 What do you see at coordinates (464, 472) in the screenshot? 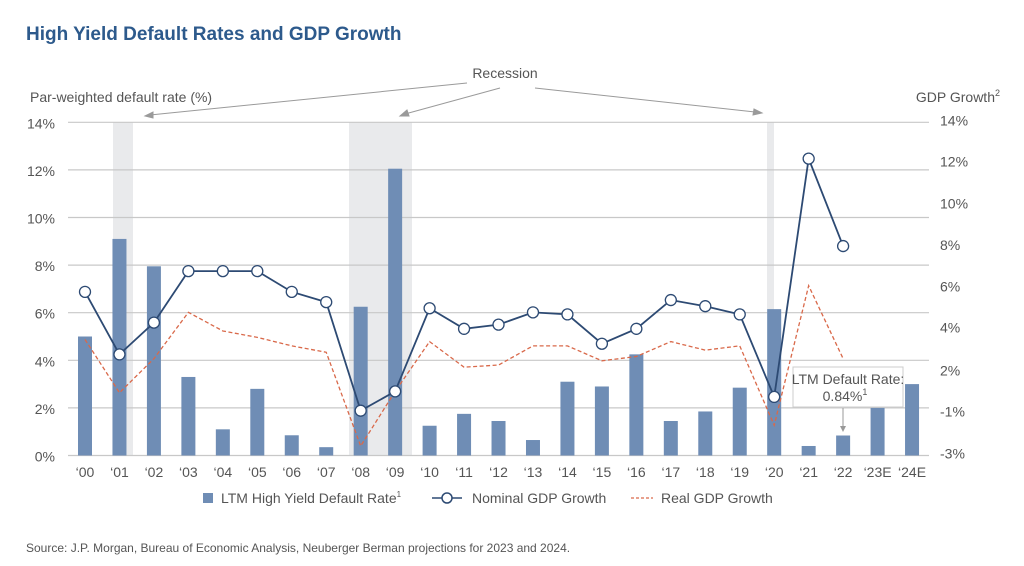
I see `x-tick-label: ‘11` at bounding box center [464, 472].